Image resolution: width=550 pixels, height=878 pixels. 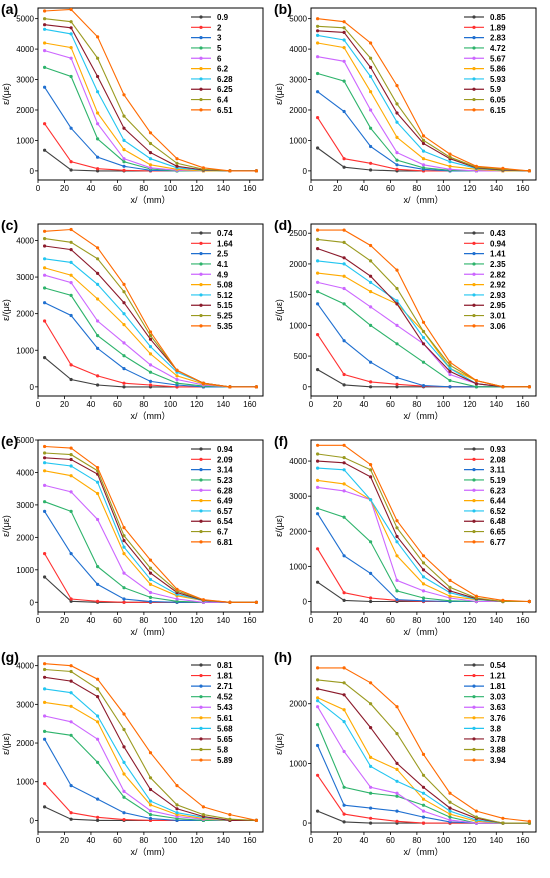 I want to click on legend-label: 2.82, so click(x=498, y=274).